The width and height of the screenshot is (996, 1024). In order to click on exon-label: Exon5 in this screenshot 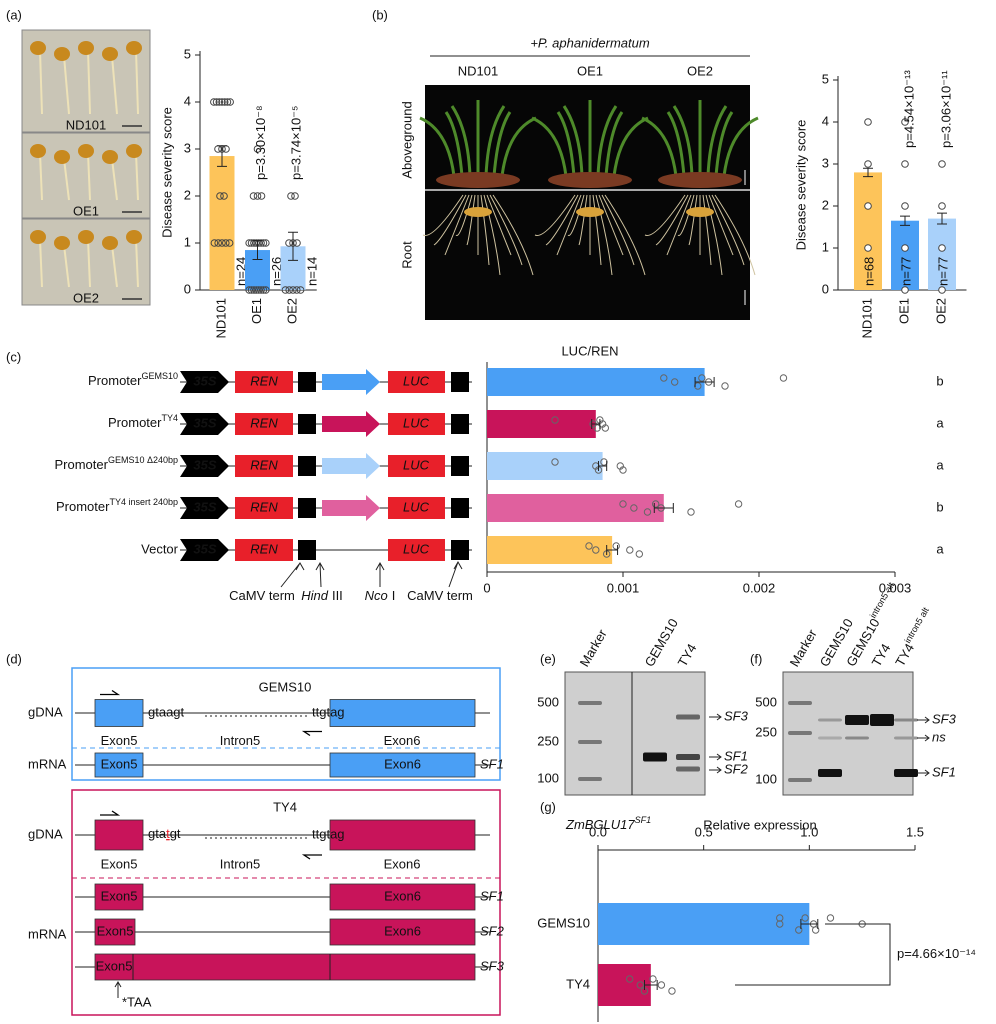, I will do `click(119, 895)`.